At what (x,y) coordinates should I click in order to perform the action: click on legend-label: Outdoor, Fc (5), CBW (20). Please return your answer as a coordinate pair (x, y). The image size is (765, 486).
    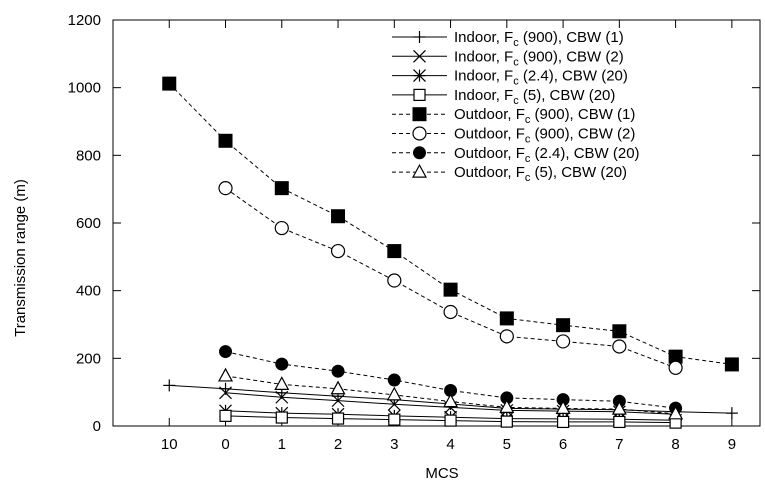
    Looking at the image, I should click on (540, 174).